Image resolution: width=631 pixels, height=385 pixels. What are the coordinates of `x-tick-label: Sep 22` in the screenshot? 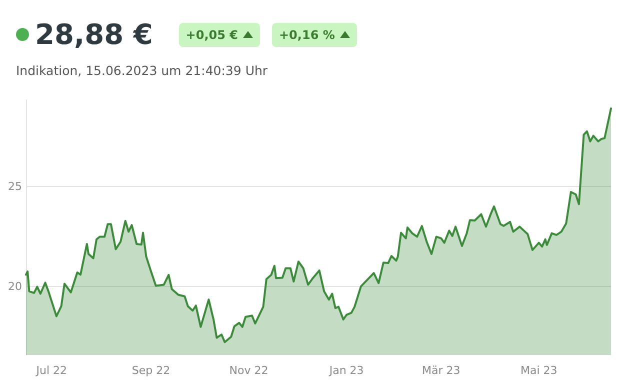 It's located at (151, 370).